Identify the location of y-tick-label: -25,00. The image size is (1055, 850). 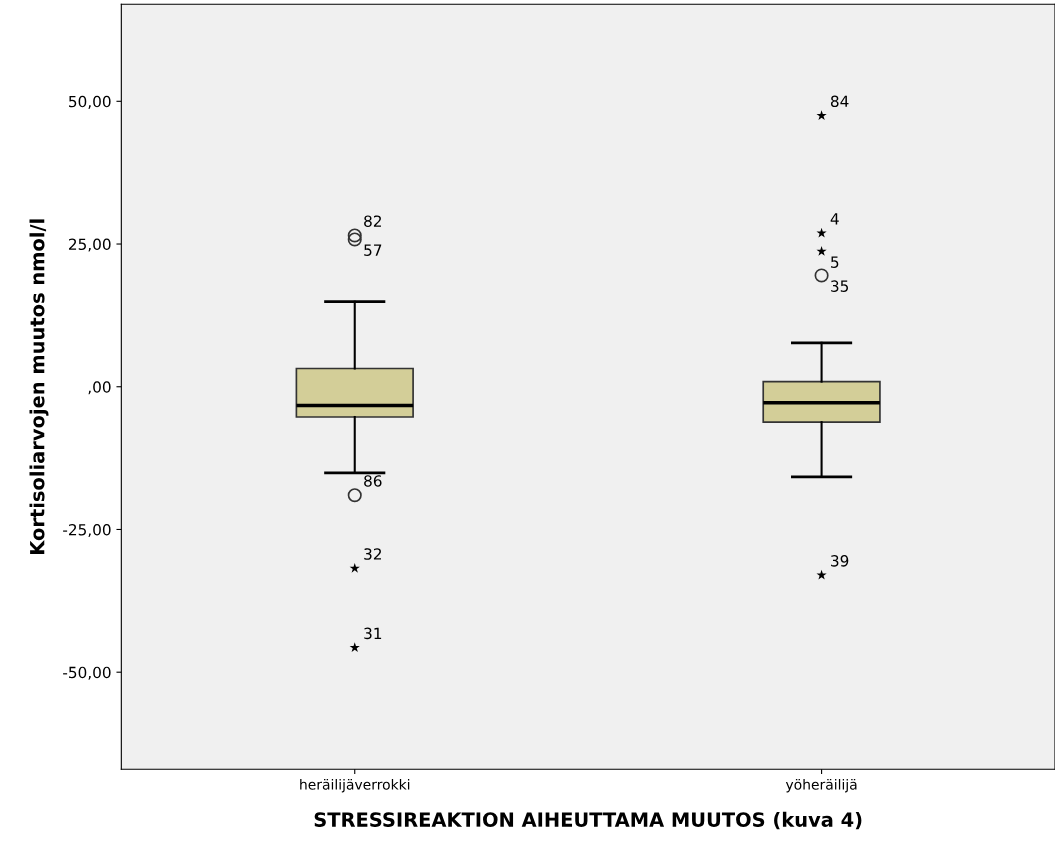
(87, 530).